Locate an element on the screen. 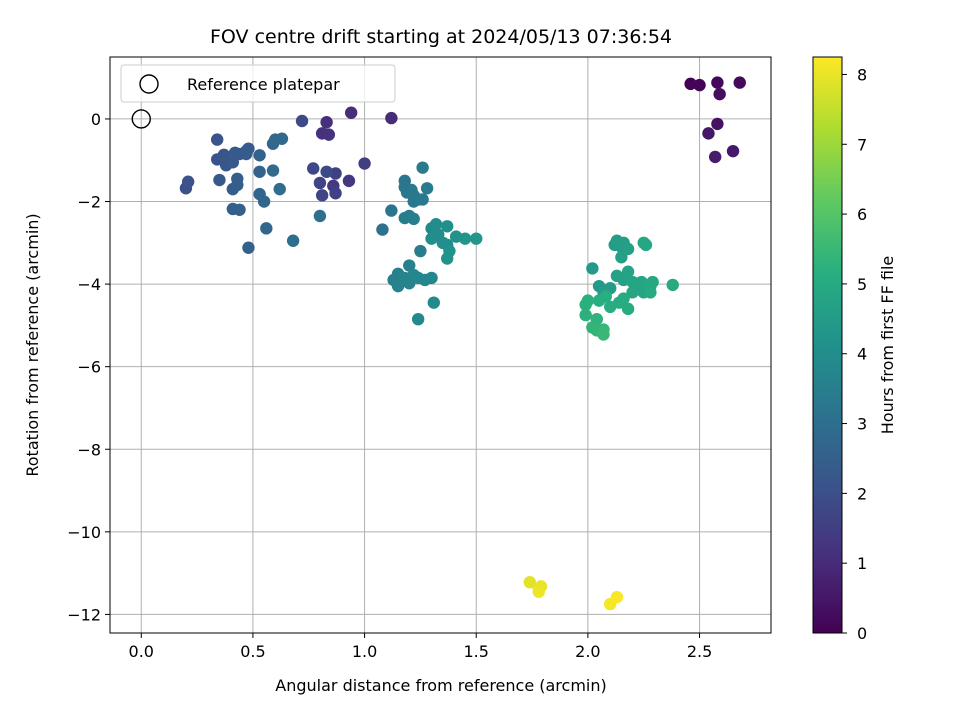 This screenshot has width=960, height=720. y-tick-label: −6 is located at coordinates (89, 367).